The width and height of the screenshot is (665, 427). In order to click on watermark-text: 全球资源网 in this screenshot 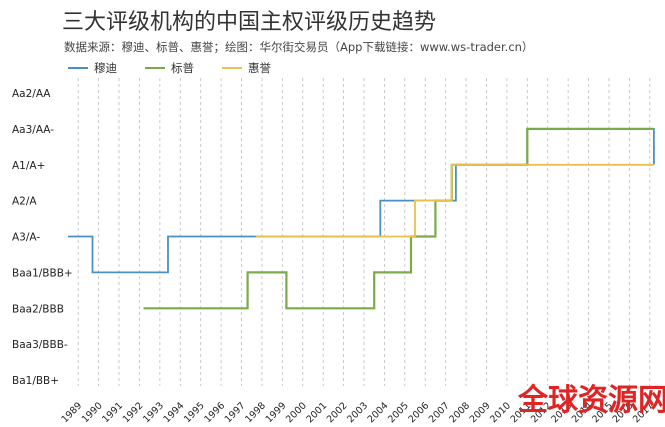, I will do `click(591, 400)`.